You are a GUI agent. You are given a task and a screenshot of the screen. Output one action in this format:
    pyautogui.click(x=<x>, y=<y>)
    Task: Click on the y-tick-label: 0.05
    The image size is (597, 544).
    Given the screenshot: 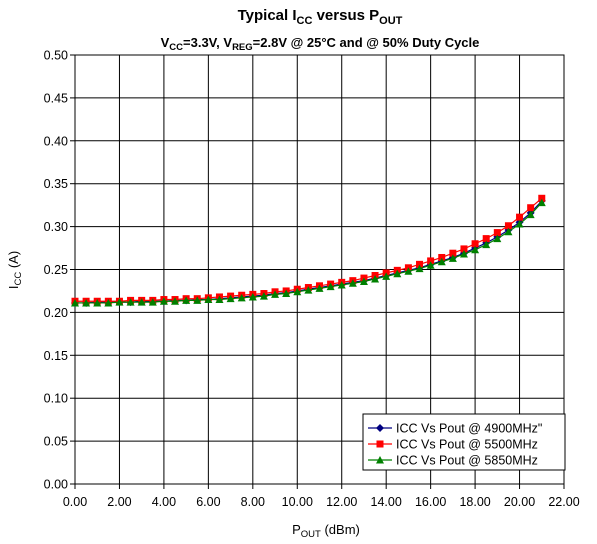 What is the action you would take?
    pyautogui.click(x=56, y=442)
    